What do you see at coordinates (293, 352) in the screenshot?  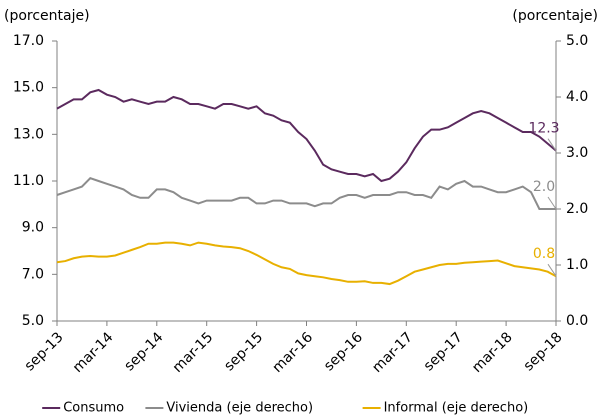 I see `x-tick-label: mar-16` at bounding box center [293, 352].